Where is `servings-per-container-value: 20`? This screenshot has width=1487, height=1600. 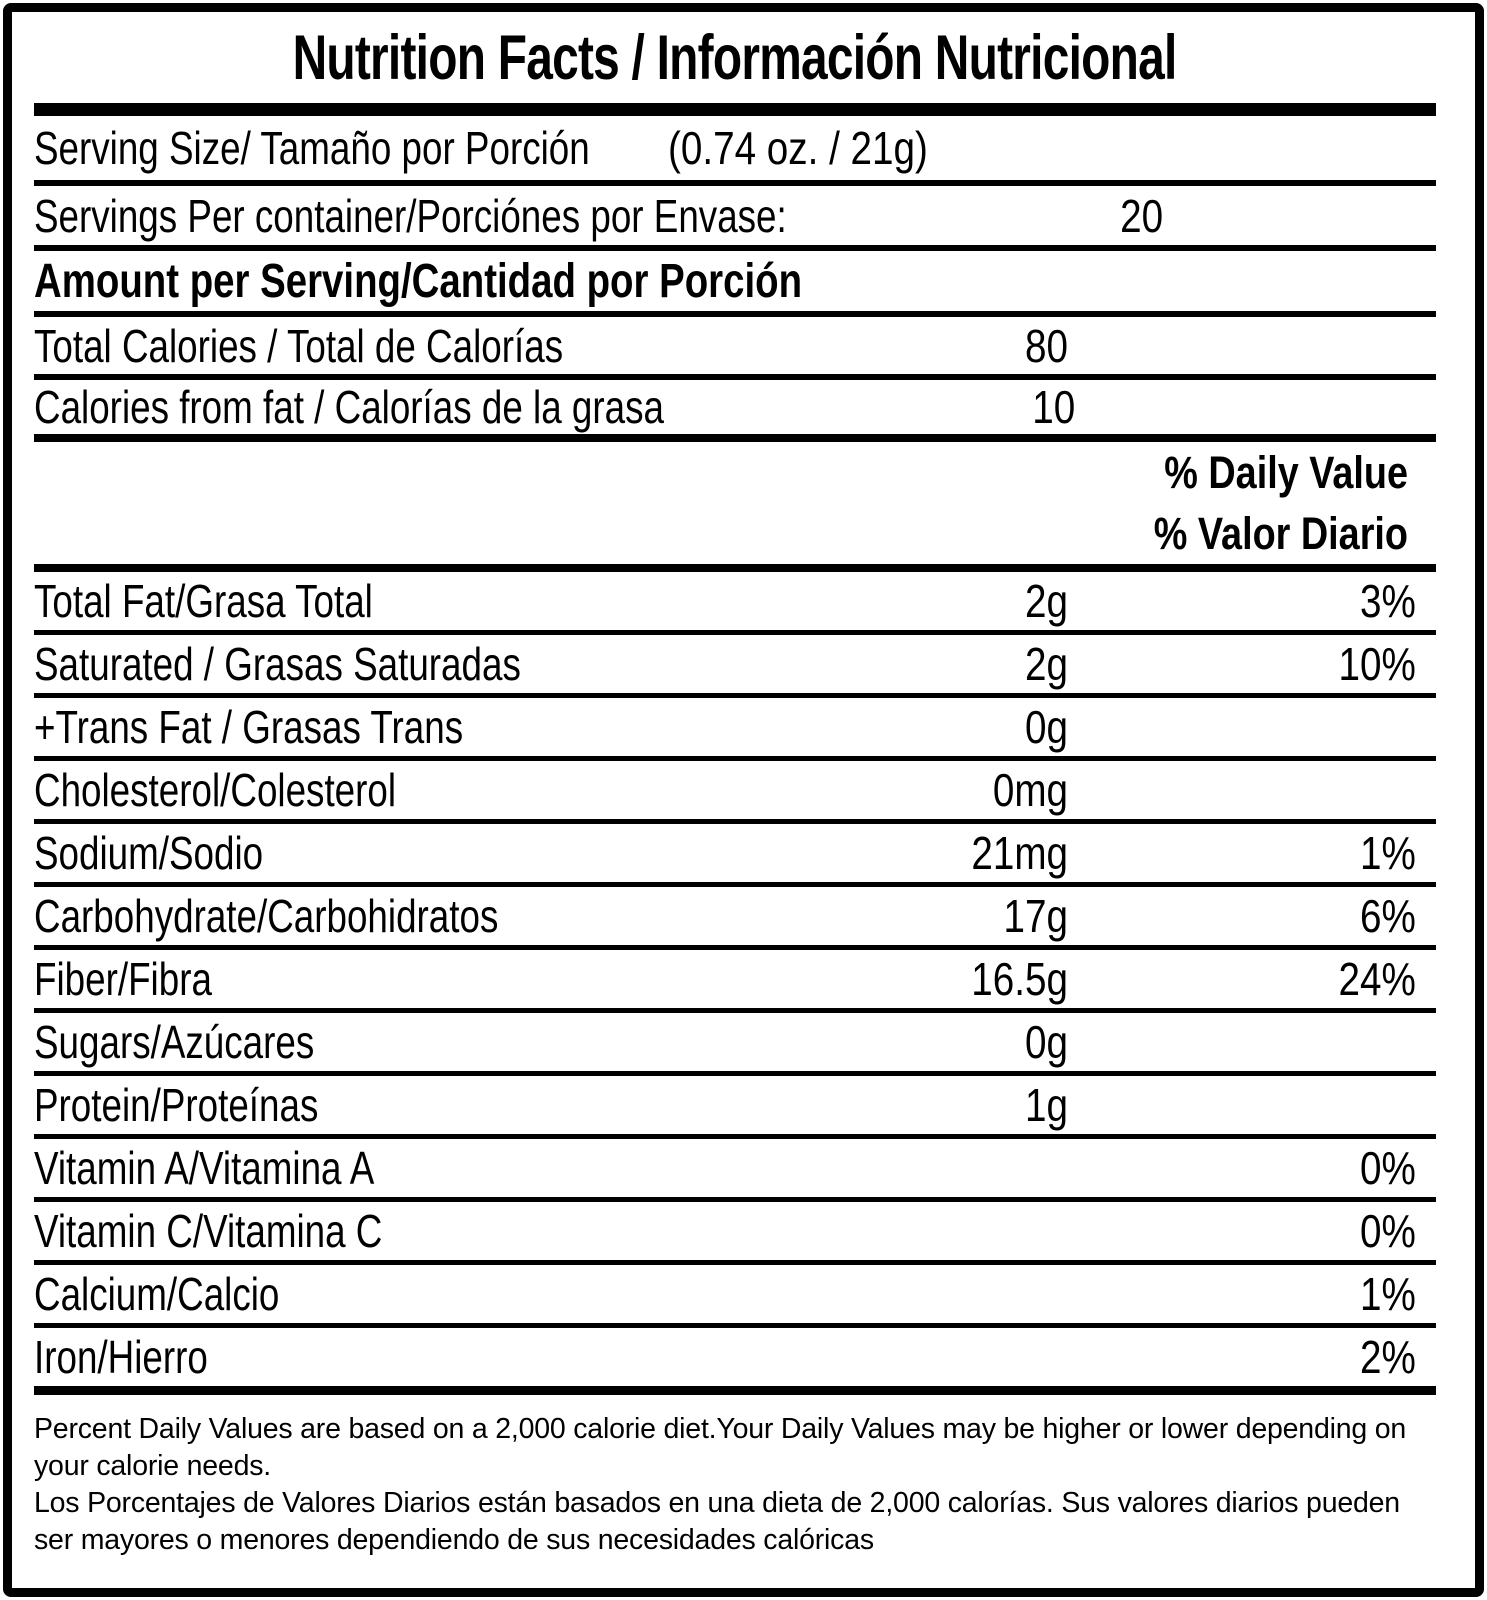 servings-per-container-value: 20 is located at coordinates (1142, 215).